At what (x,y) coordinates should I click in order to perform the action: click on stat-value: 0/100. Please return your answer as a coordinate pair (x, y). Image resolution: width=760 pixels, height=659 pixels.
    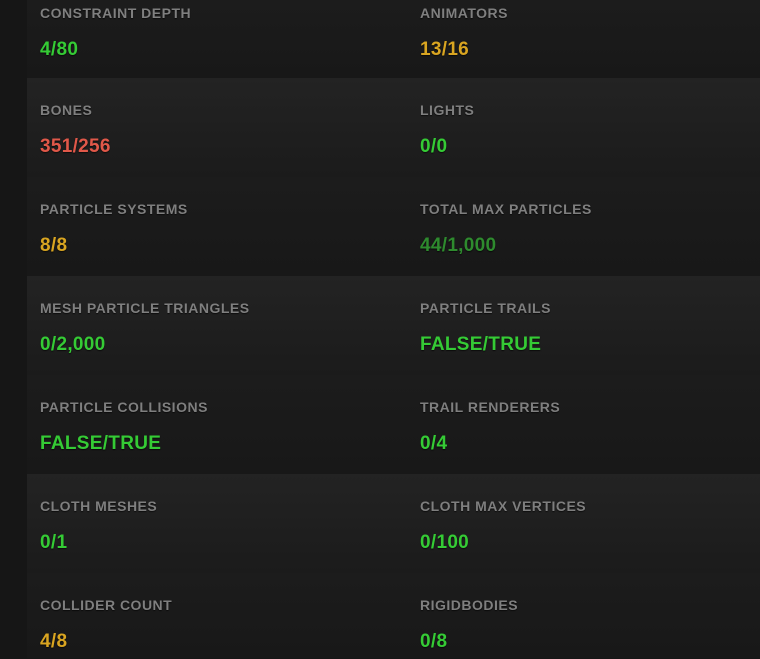
    Looking at the image, I should click on (445, 542).